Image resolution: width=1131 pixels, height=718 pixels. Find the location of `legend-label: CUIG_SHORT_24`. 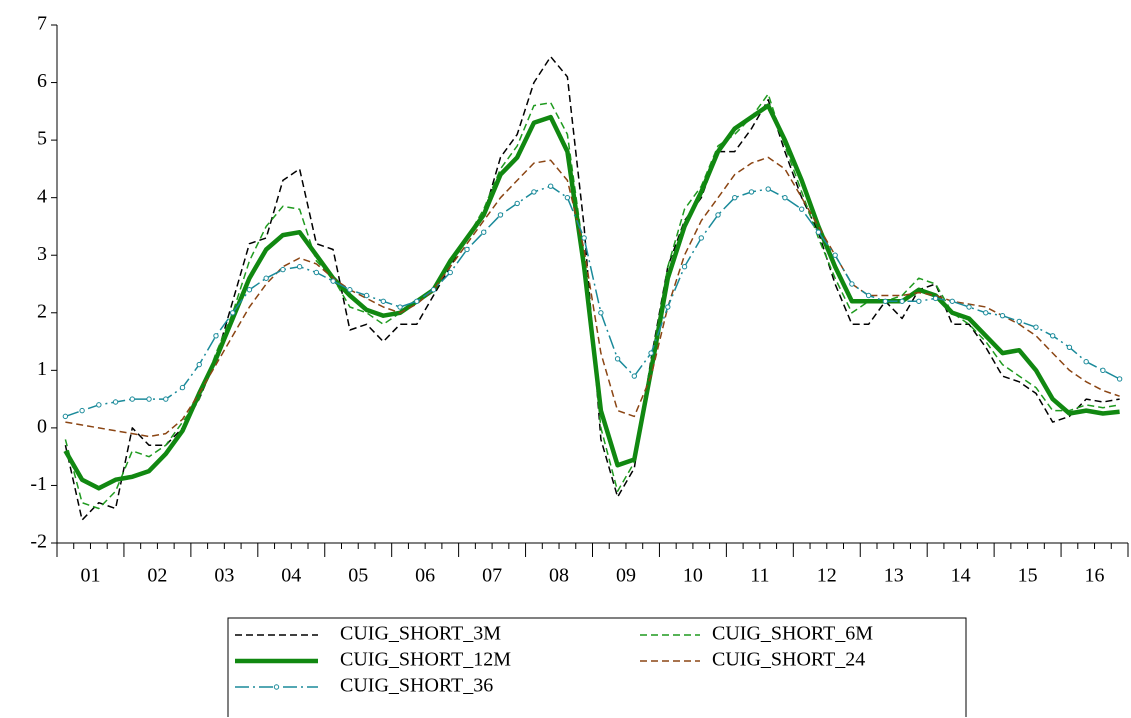

legend-label: CUIG_SHORT_24 is located at coordinates (788, 660).